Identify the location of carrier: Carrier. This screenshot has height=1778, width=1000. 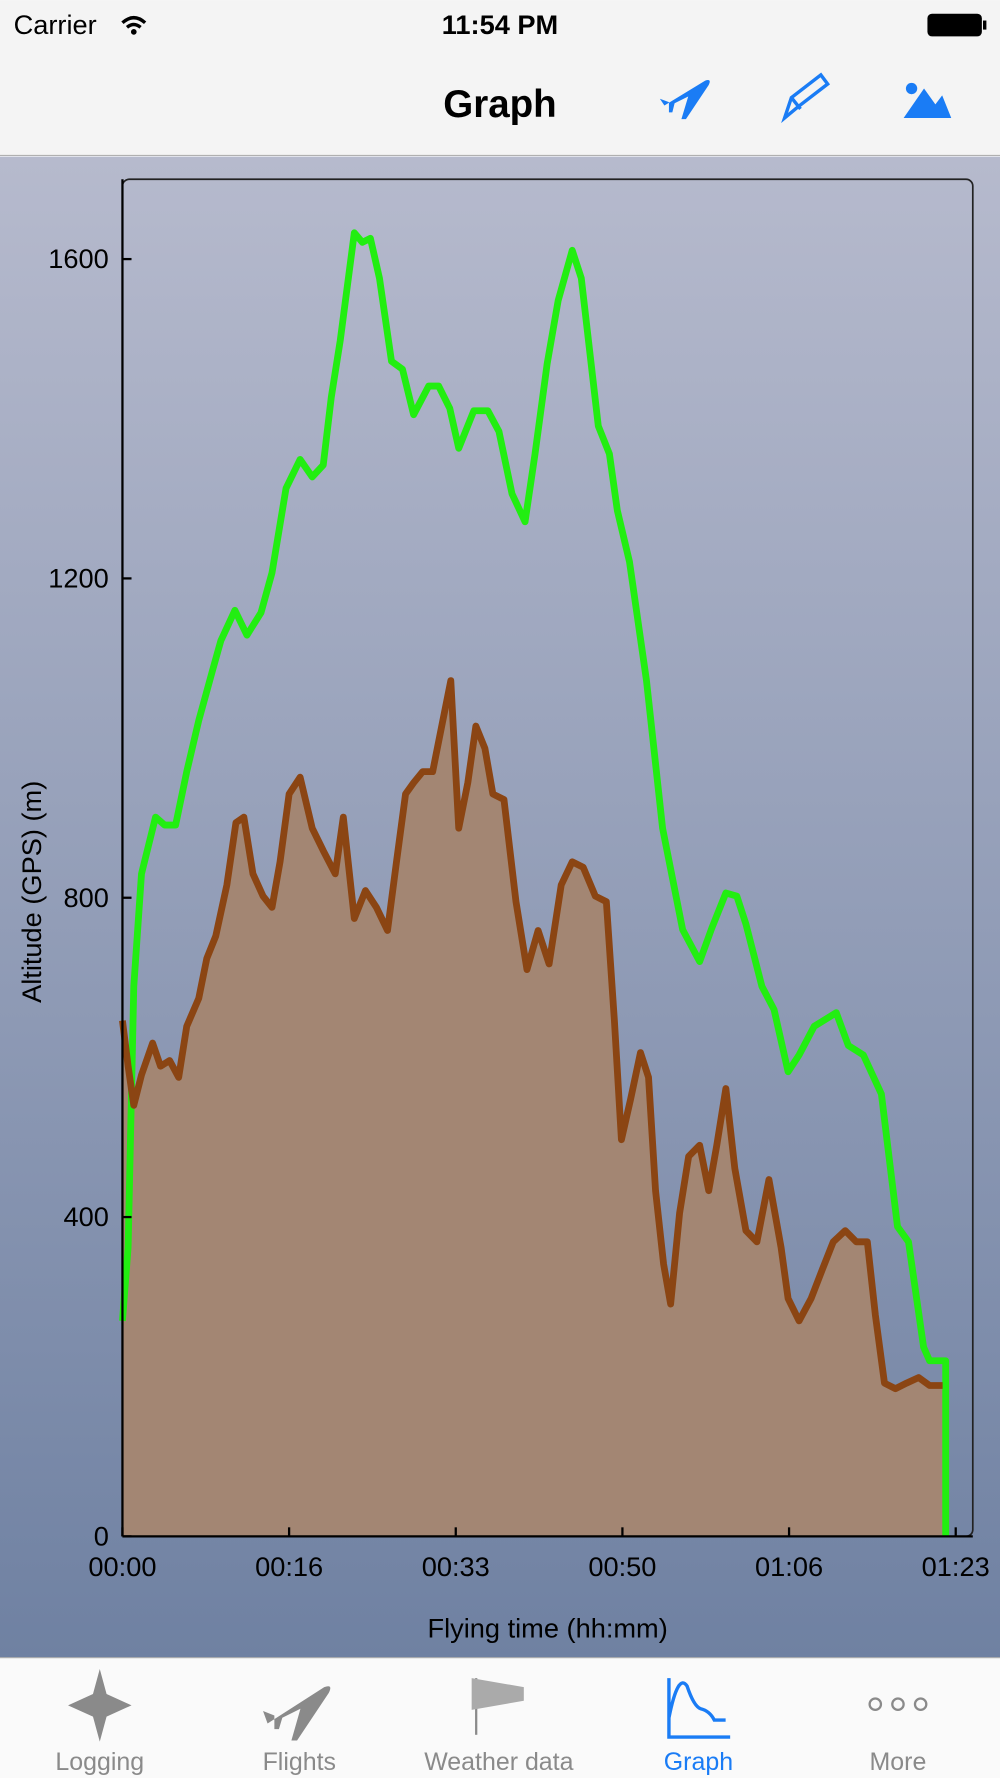
(55, 24).